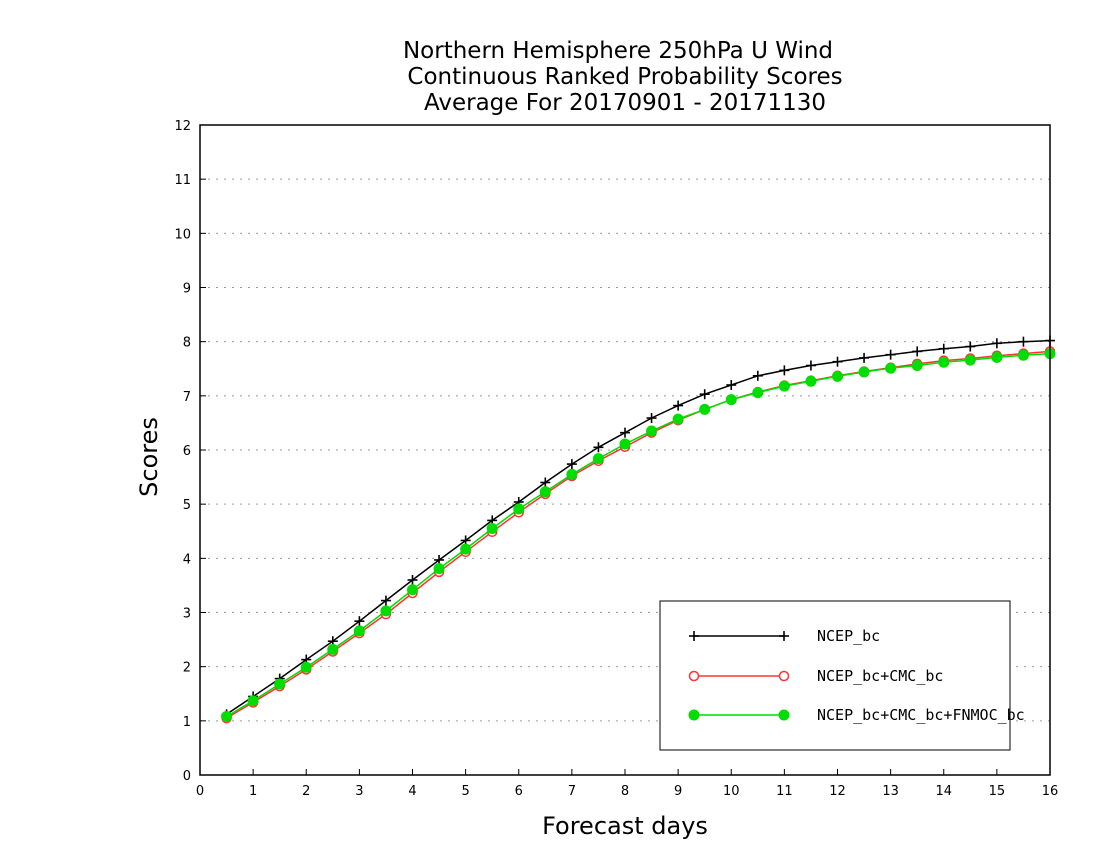 This screenshot has width=1100, height=850. I want to click on legend-label: NCEP_bc+CMC_bc, so click(880, 676).